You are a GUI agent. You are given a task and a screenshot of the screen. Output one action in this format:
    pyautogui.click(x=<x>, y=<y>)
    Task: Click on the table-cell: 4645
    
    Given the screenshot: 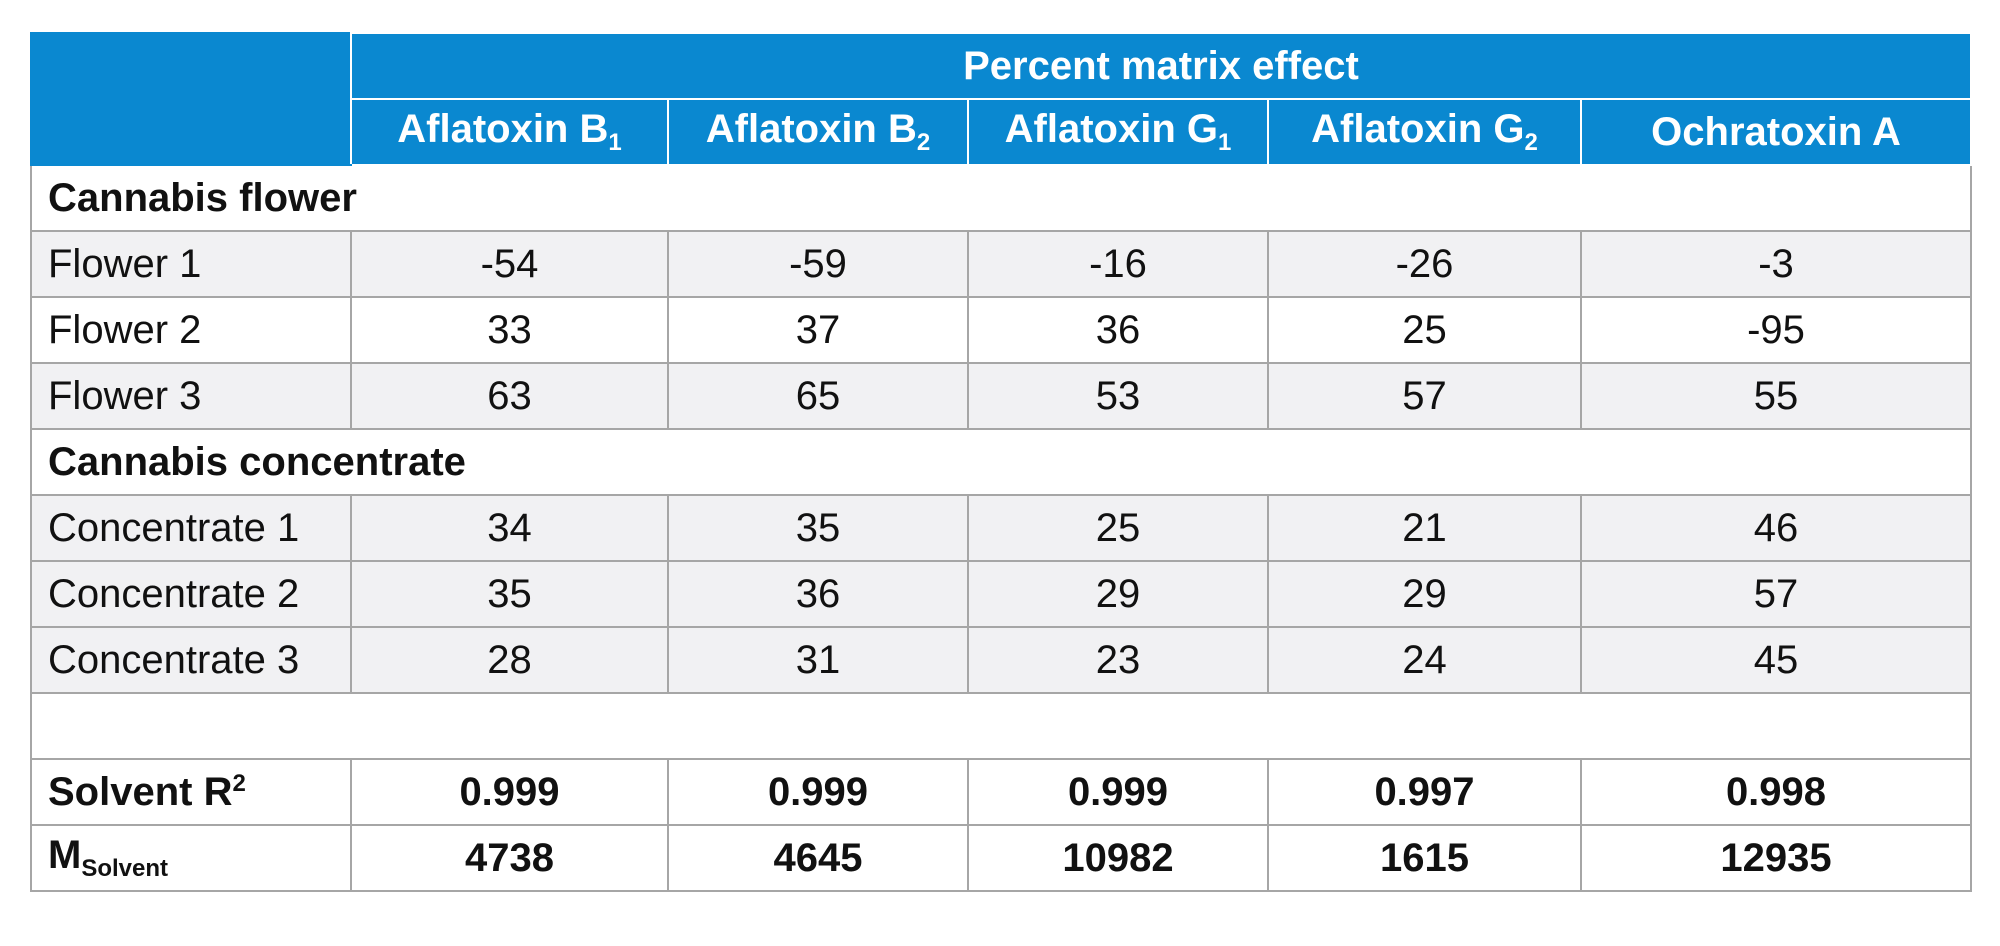 What is the action you would take?
    pyautogui.click(x=818, y=858)
    